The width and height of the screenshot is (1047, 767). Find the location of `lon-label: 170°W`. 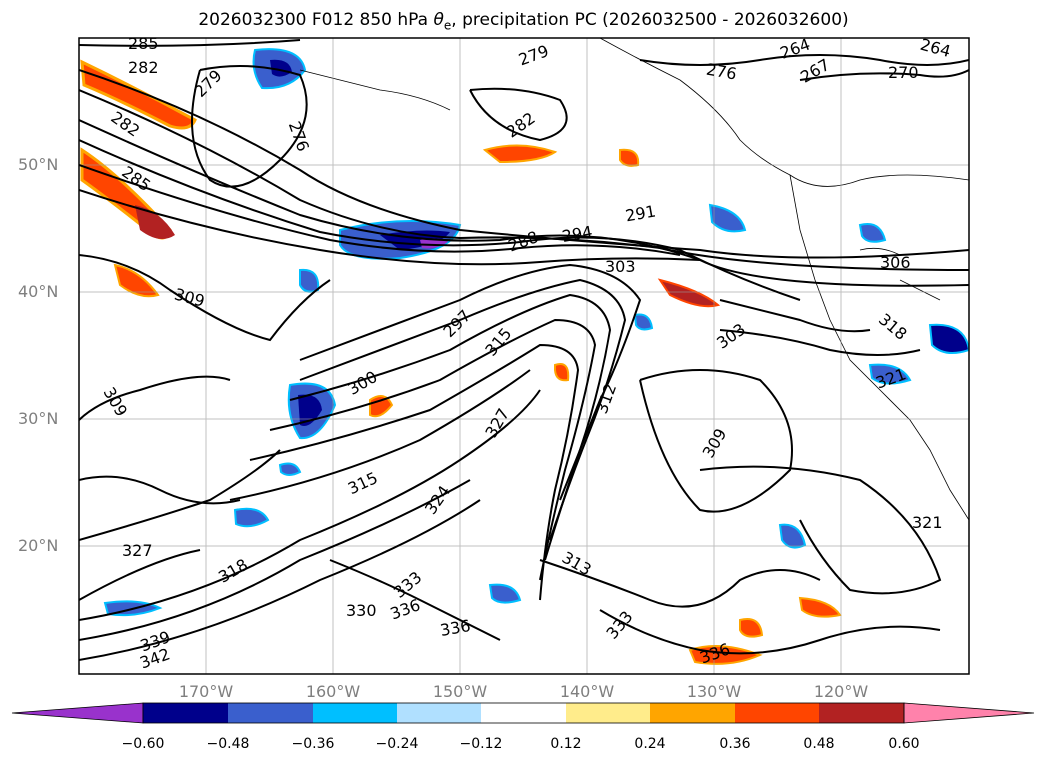

lon-label: 170°W is located at coordinates (206, 691).